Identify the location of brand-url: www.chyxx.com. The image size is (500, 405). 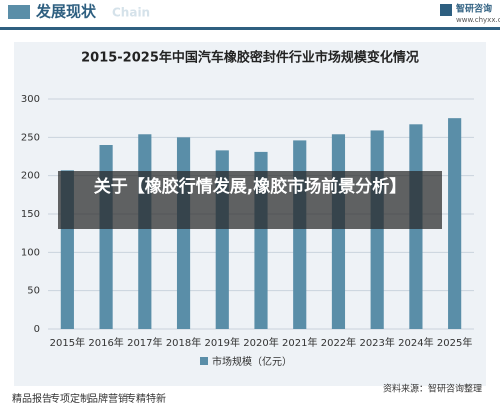
(478, 20).